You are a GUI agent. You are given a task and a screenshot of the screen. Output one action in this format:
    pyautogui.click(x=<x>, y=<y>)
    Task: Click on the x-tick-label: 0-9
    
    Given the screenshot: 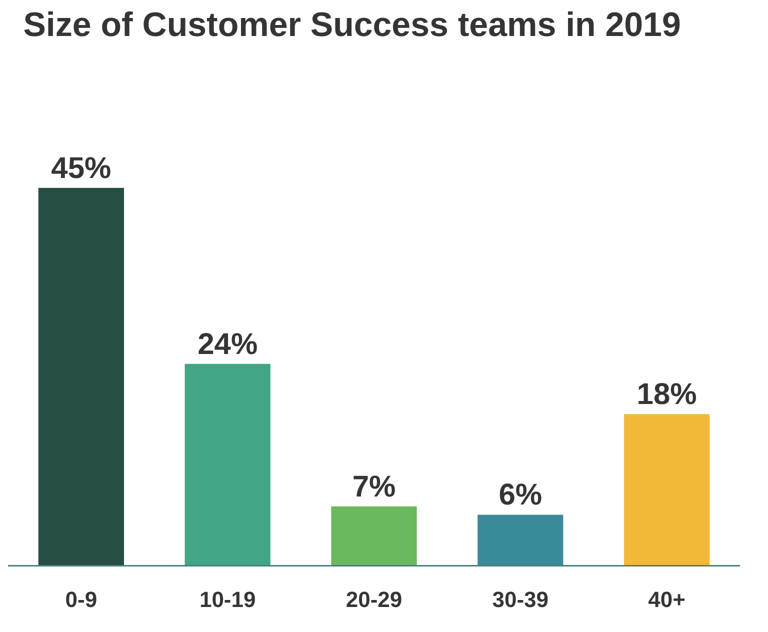 What is the action you would take?
    pyautogui.click(x=81, y=599)
    